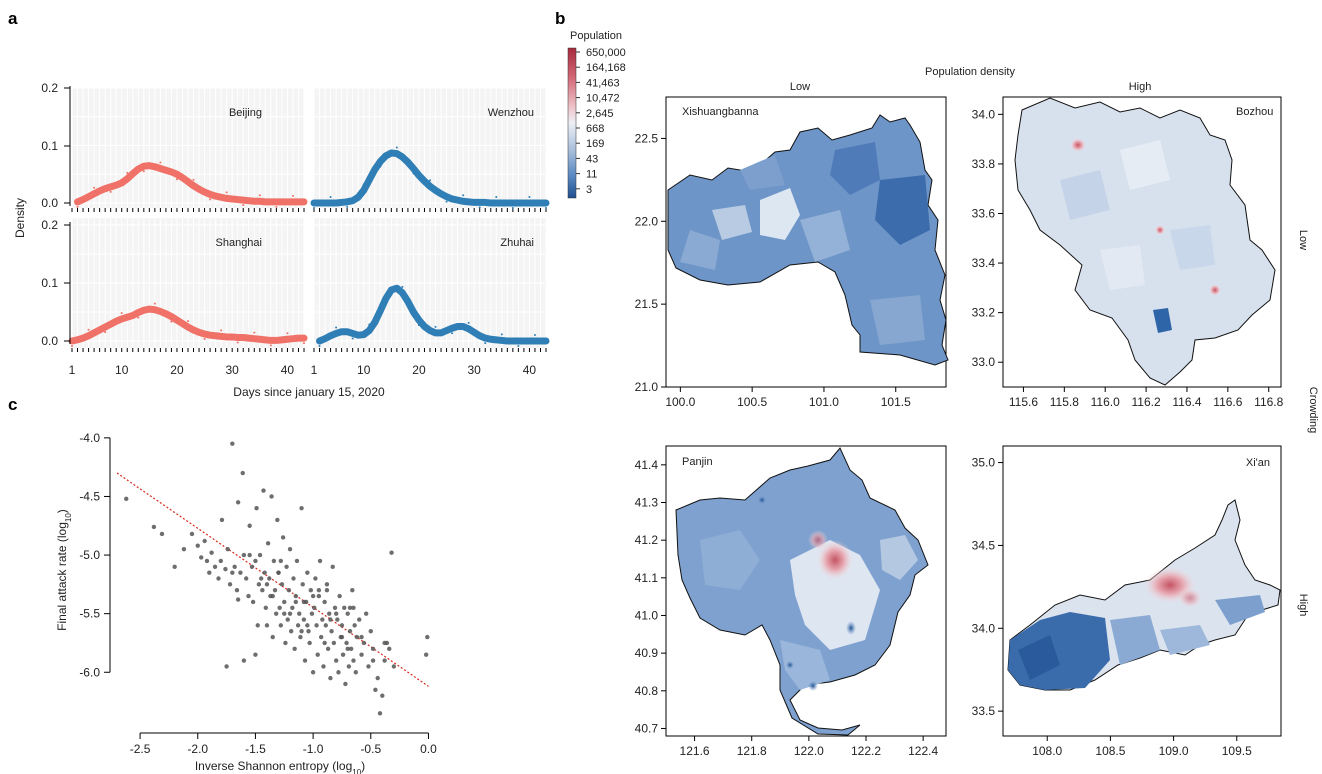 Image resolution: width=1322 pixels, height=774 pixels. I want to click on x-tick-label: -2.0, so click(197, 749).